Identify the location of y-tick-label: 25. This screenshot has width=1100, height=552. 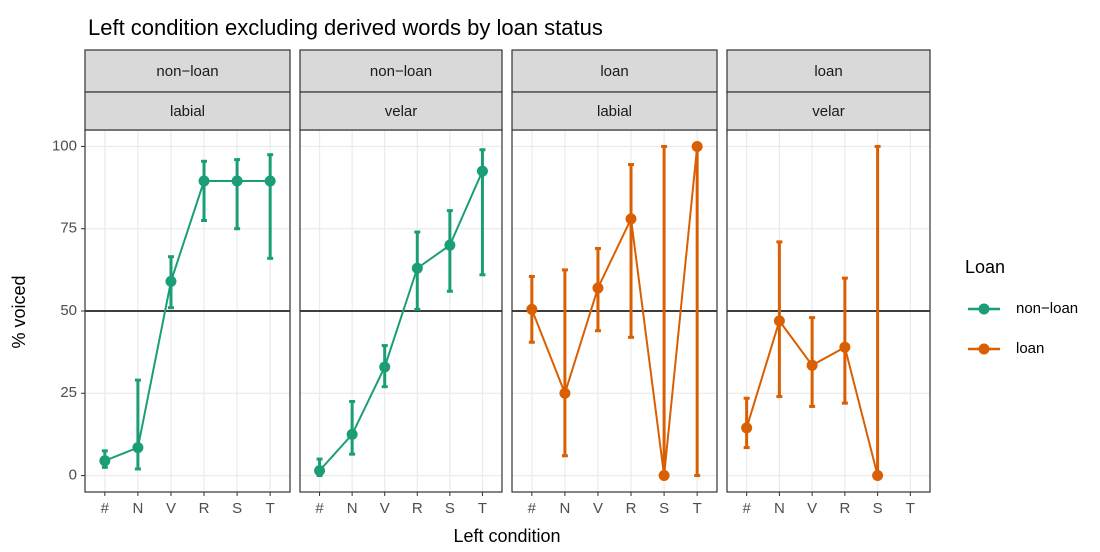
(68, 392).